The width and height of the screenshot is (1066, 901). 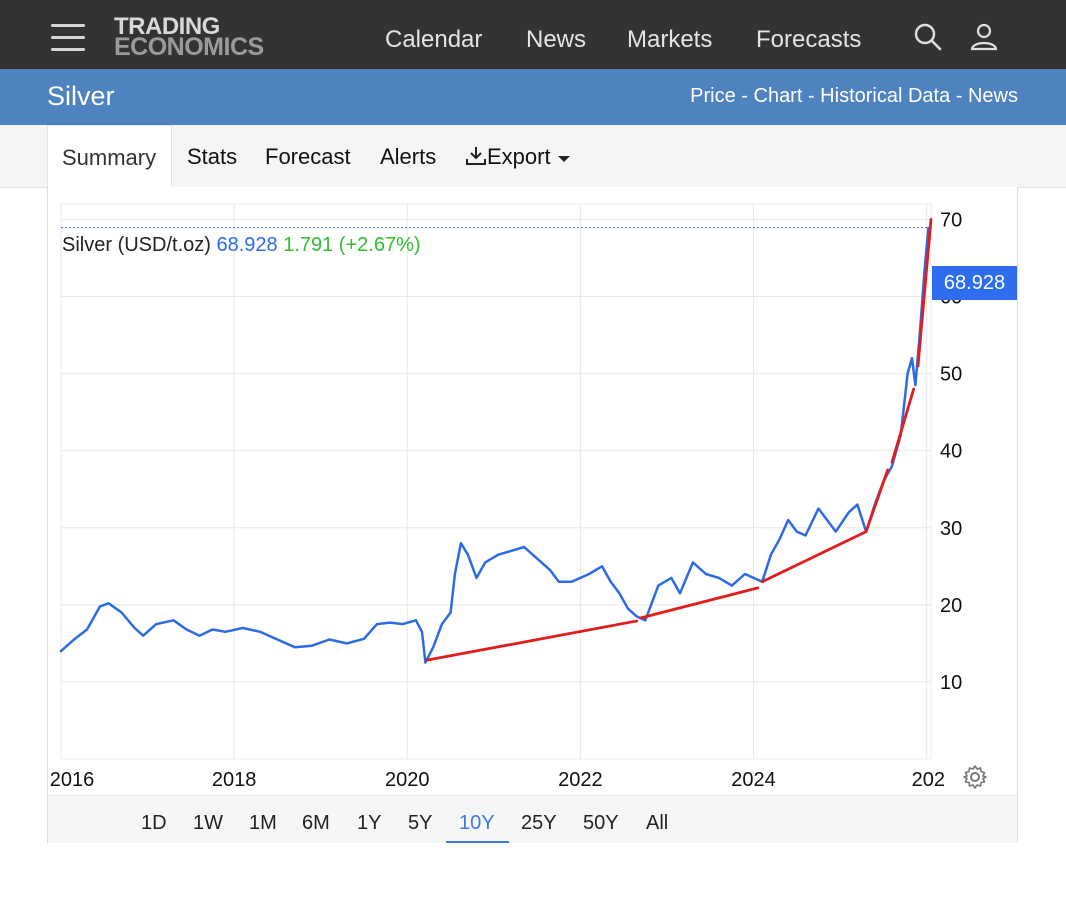 I want to click on range-selector, so click(x=532, y=819).